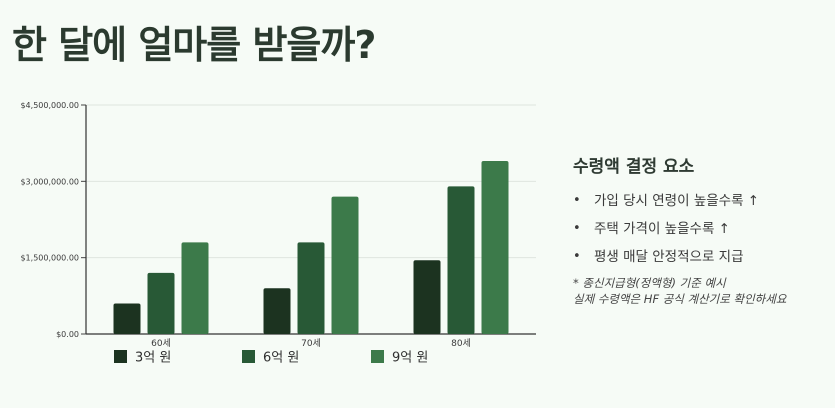  What do you see at coordinates (669, 257) in the screenshot?
I see `list-item-text: 평생 매달 안정적으로 지급` at bounding box center [669, 257].